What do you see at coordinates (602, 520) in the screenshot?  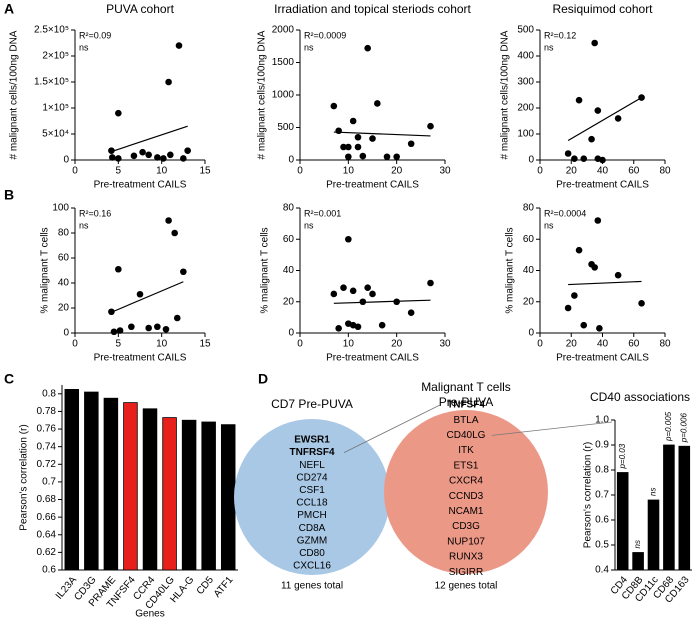 I see `y-tick-label: 0.6` at bounding box center [602, 520].